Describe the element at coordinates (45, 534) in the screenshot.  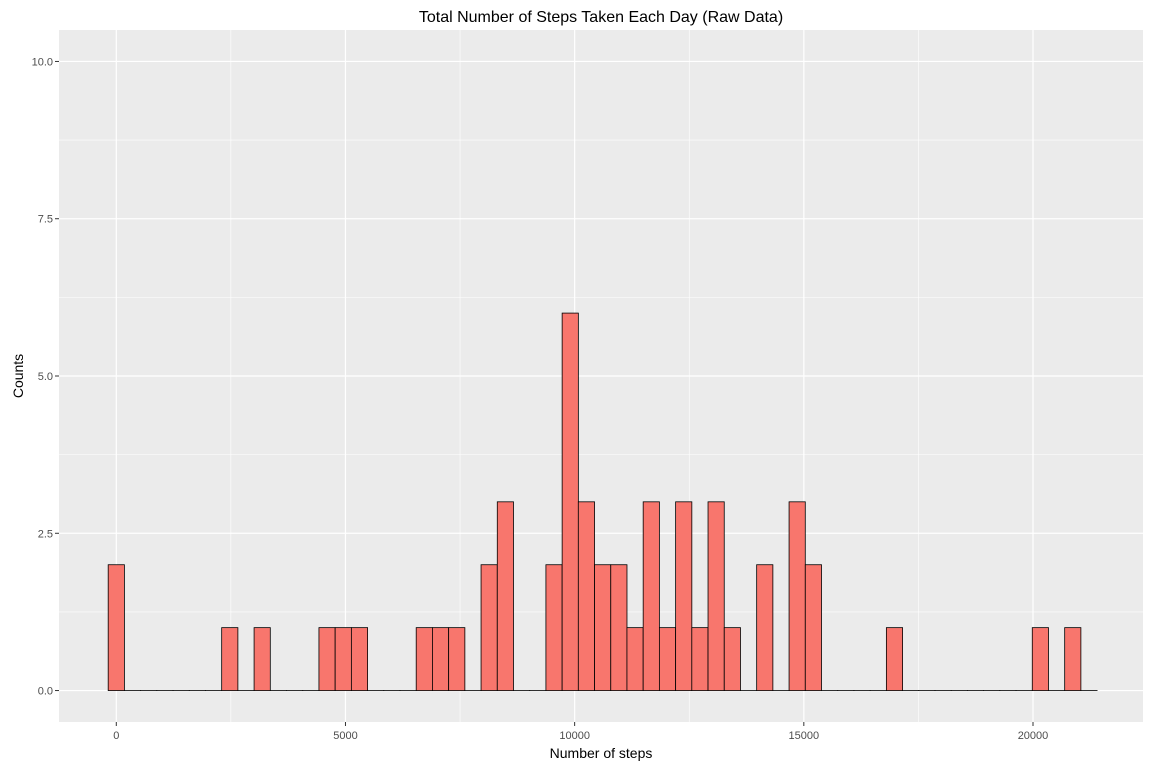
I see `y-tick-label: 2.5` at that location.